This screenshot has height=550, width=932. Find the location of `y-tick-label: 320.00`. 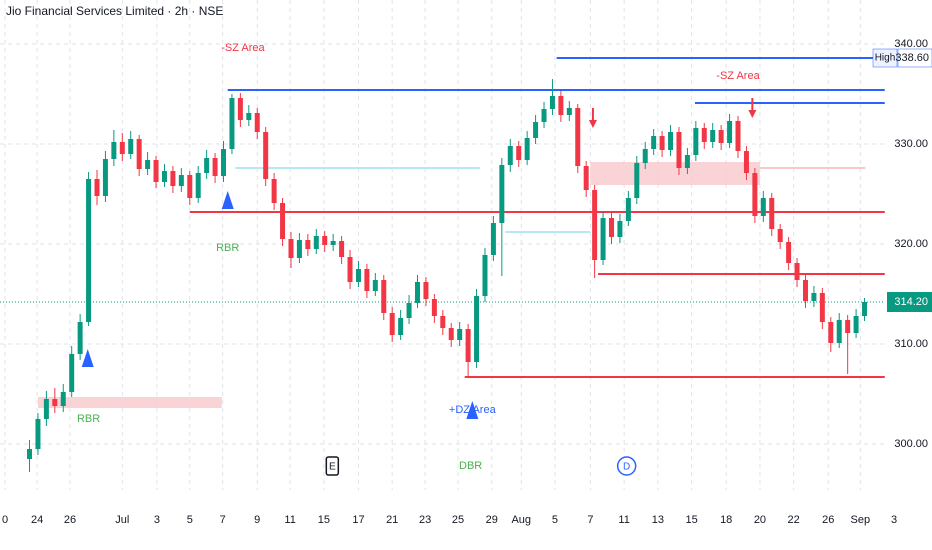

y-tick-label: 320.00 is located at coordinates (911, 244).